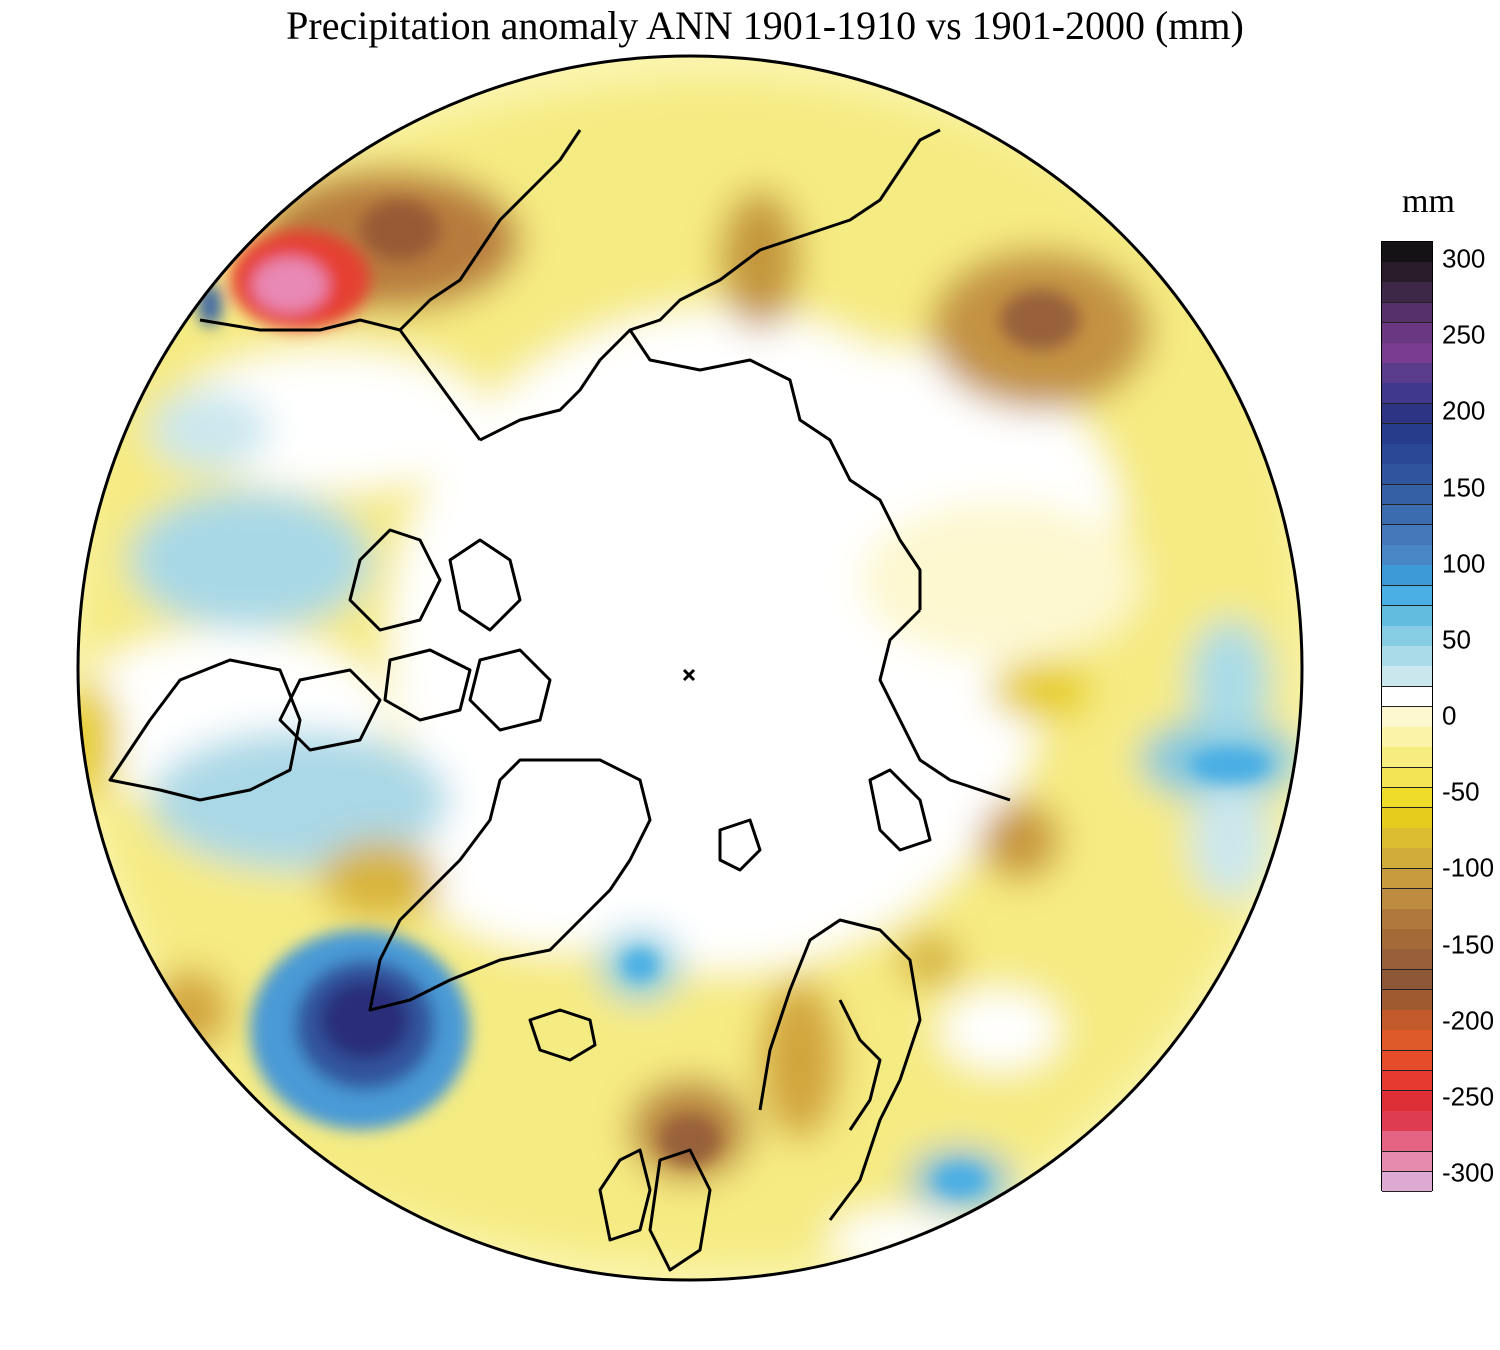  Describe the element at coordinates (1468, 1020) in the screenshot. I see `colorbar-tick-label: -200` at that location.